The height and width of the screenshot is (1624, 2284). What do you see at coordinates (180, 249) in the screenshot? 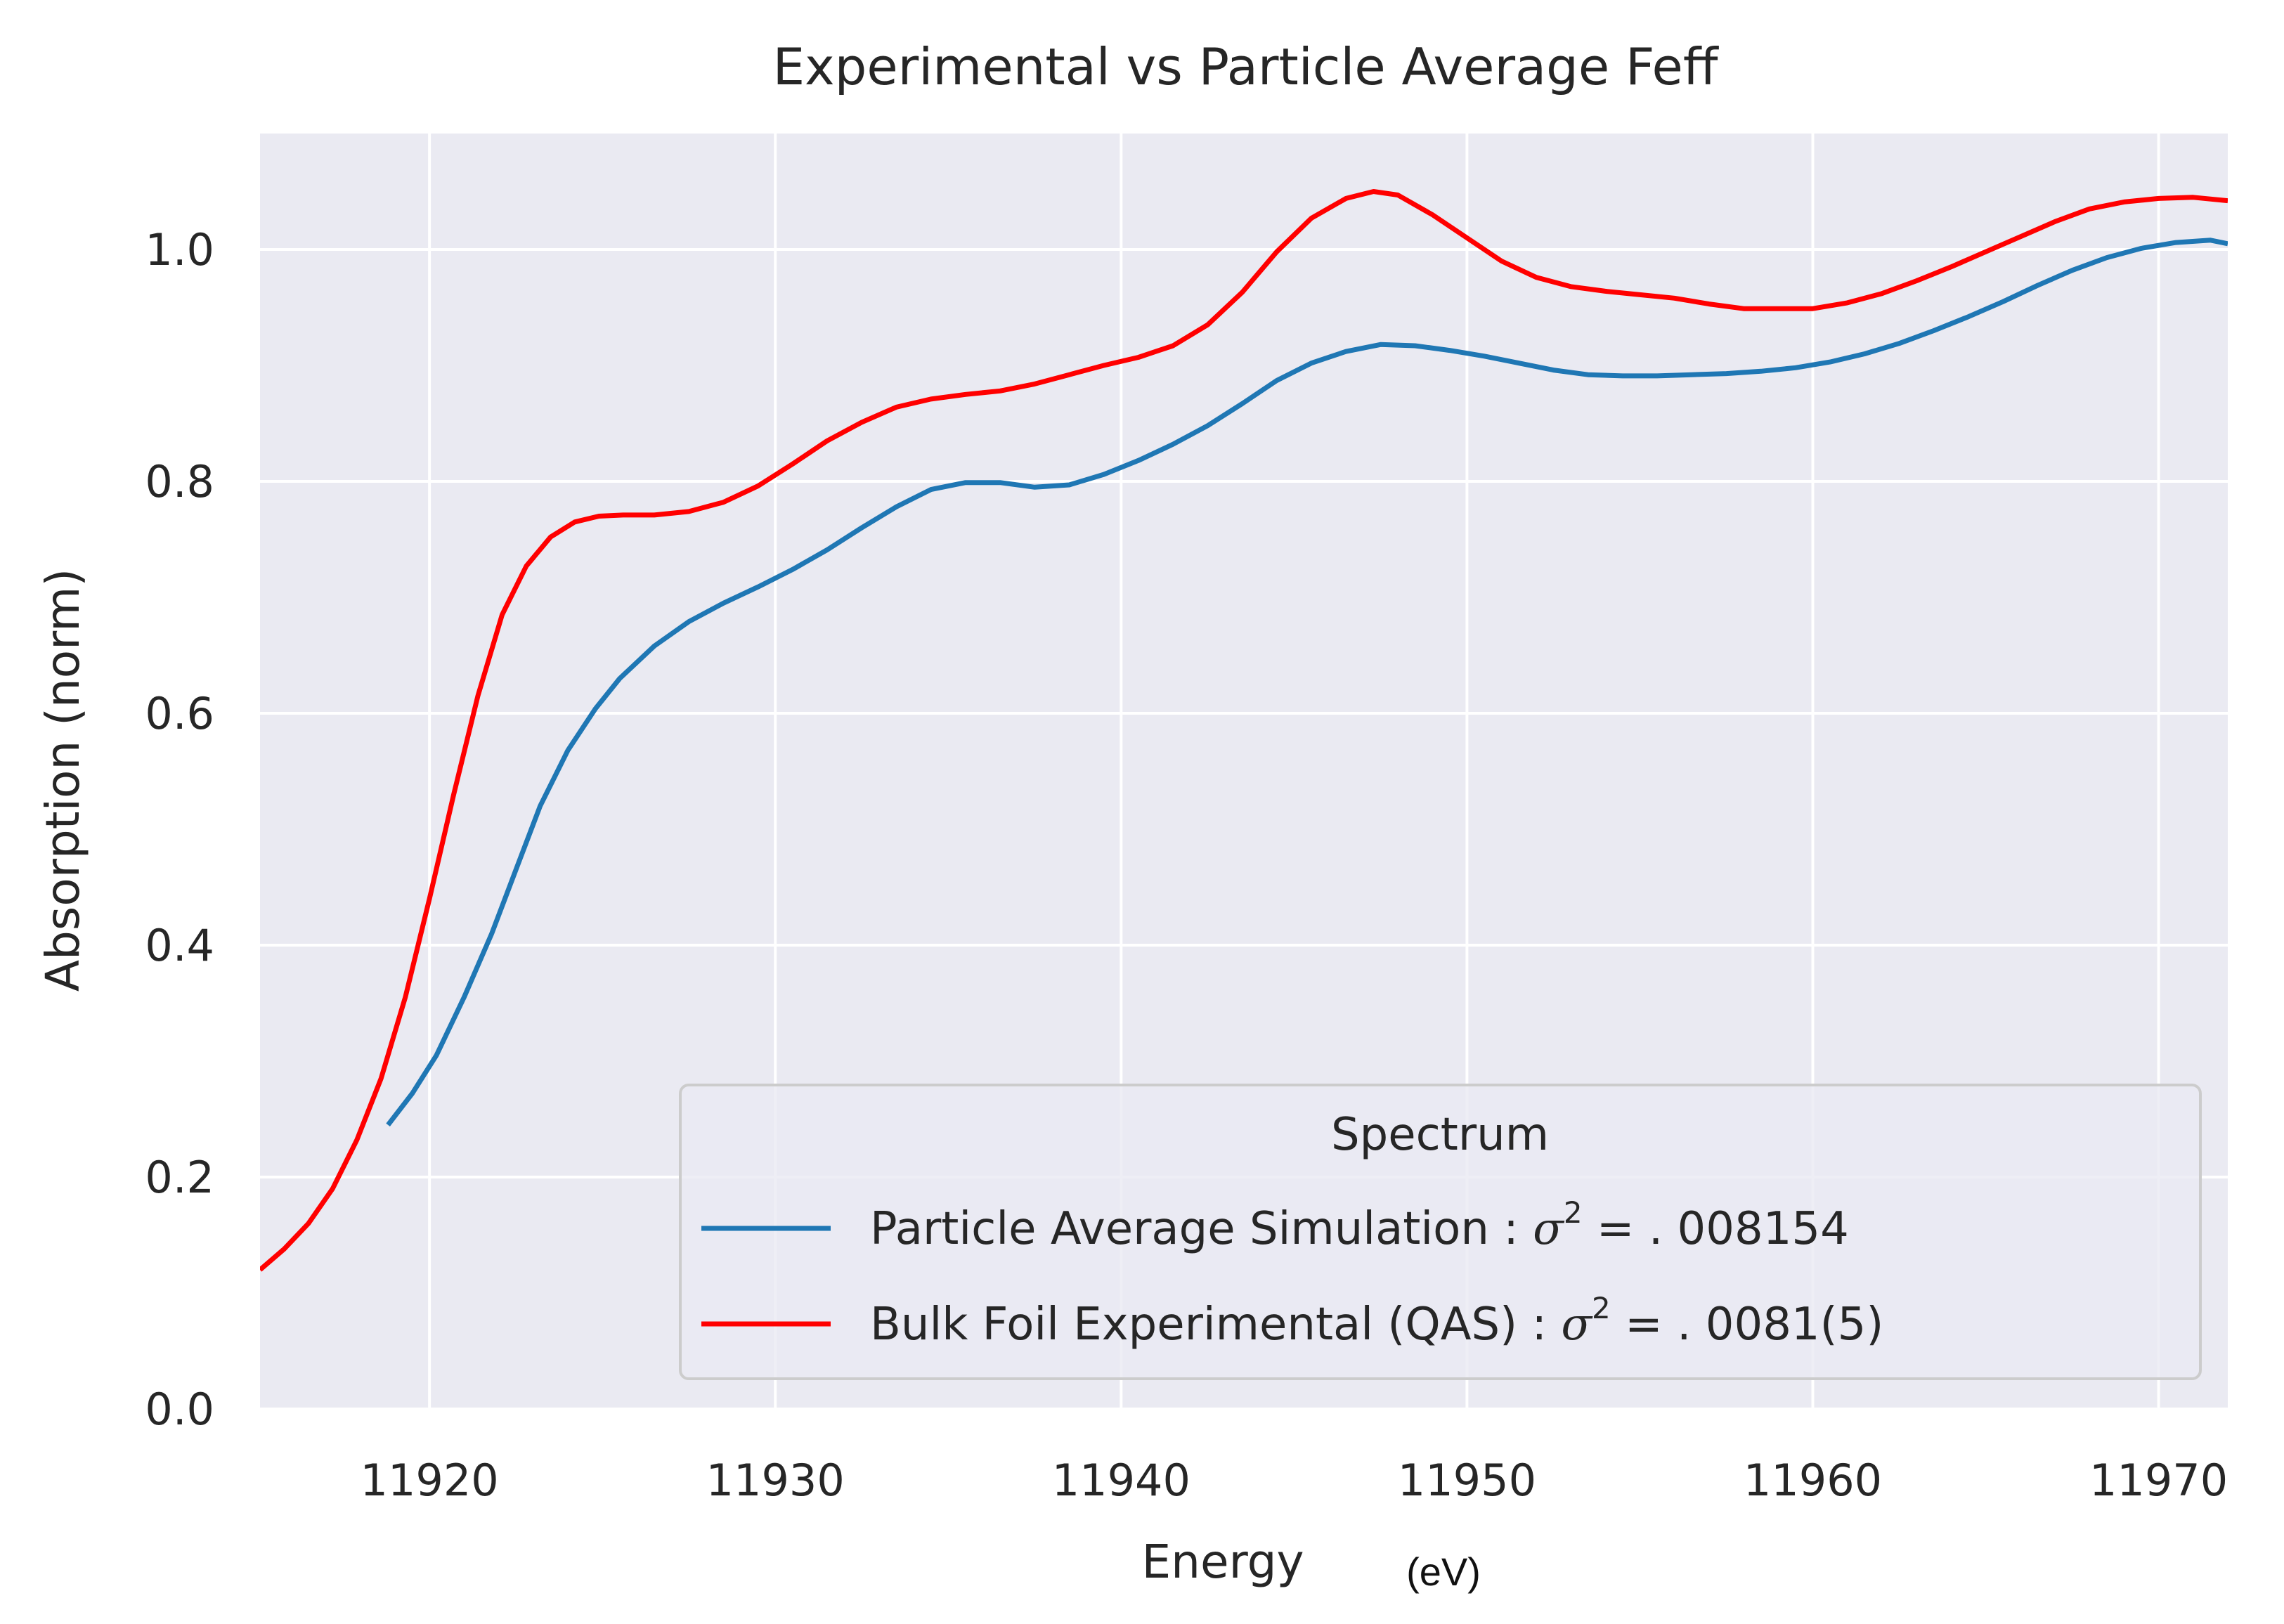
I see `y-tick-label: 1.0` at bounding box center [180, 249].